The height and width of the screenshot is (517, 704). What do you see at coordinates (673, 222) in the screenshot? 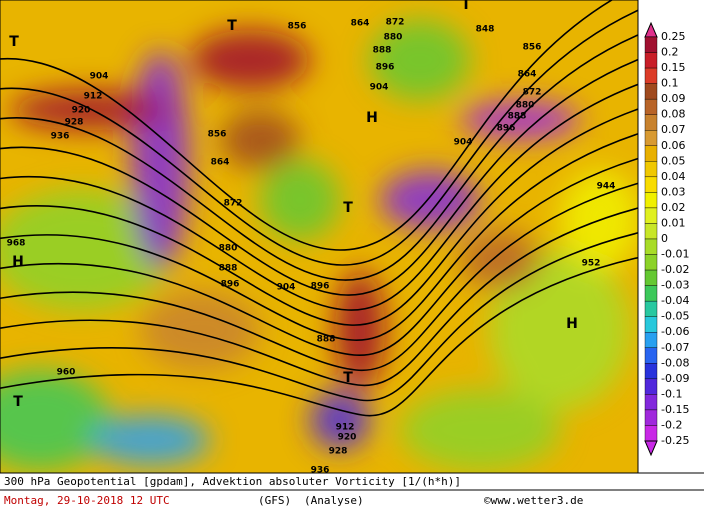
I see `colorbar-label: 0.01` at bounding box center [673, 222].